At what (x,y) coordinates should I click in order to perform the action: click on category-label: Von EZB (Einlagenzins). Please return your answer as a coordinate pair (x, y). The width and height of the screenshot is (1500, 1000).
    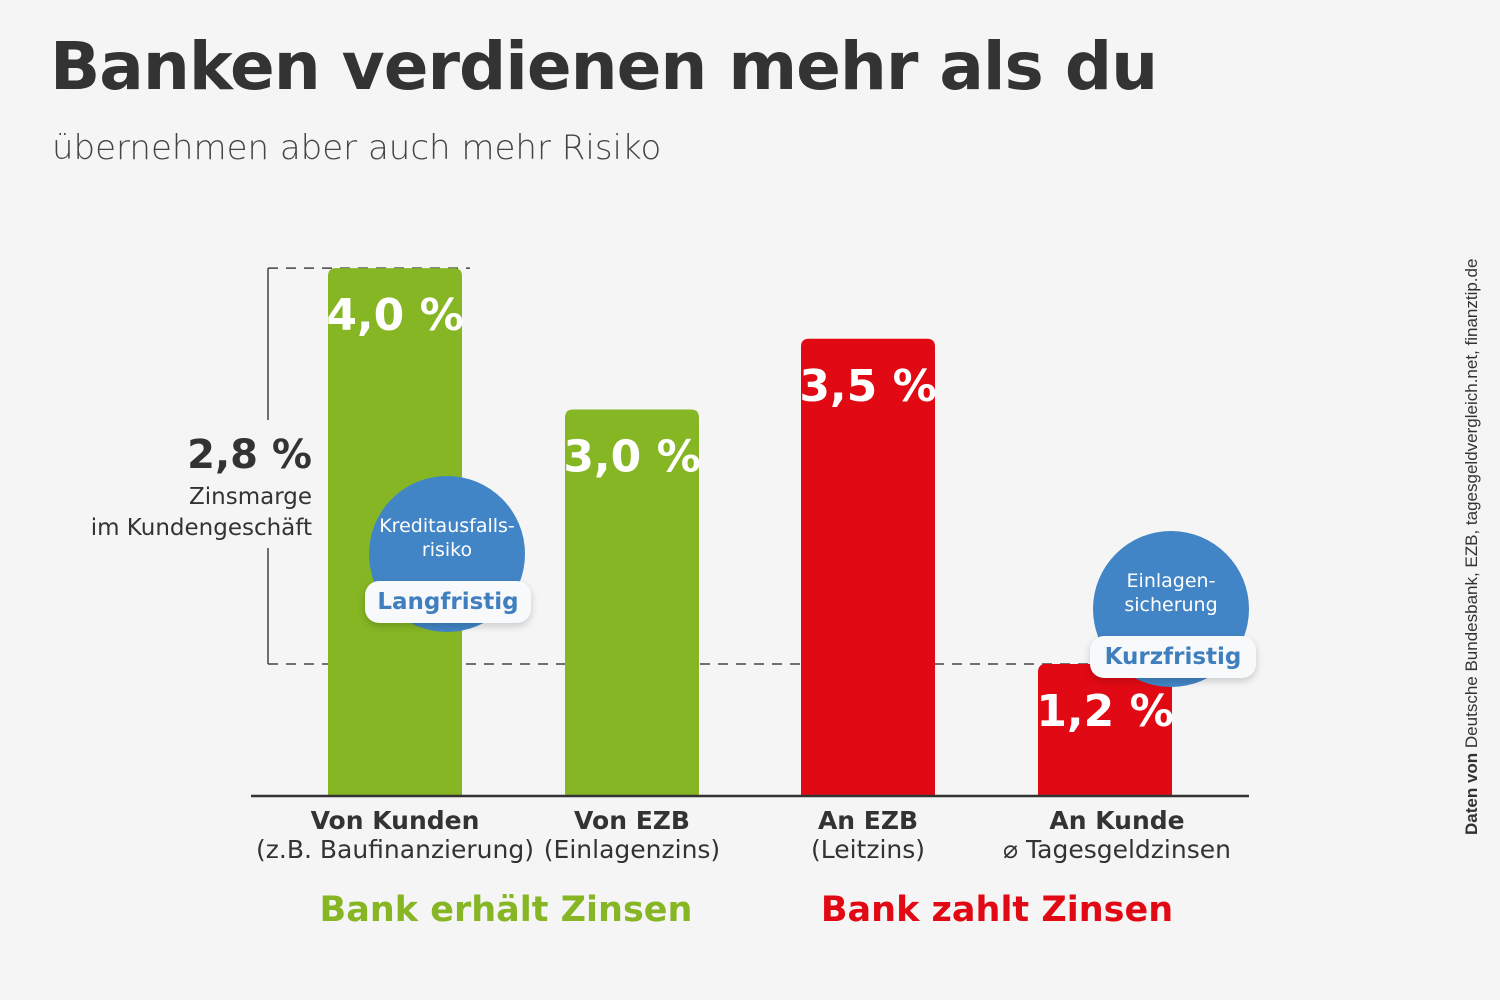
    Looking at the image, I should click on (632, 835).